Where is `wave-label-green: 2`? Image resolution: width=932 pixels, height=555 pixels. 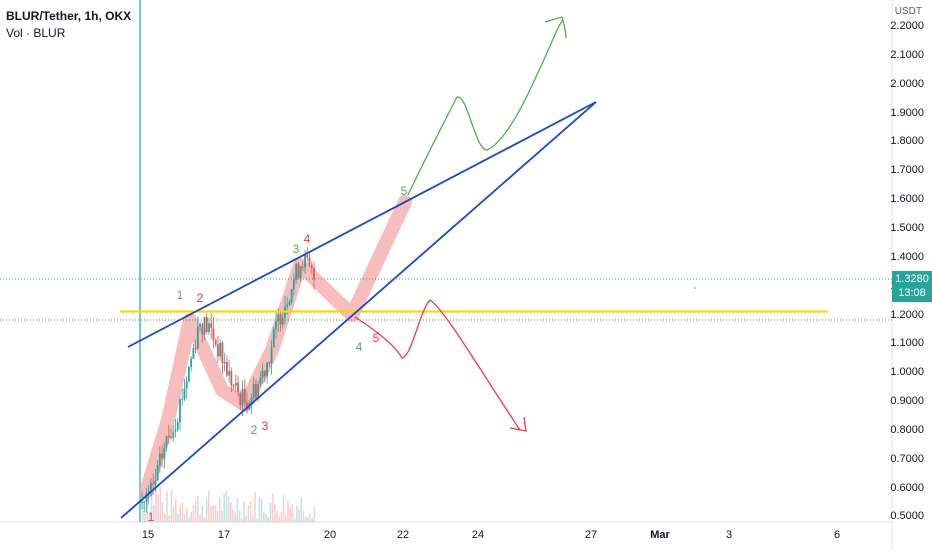
wave-label-green: 2 is located at coordinates (254, 430).